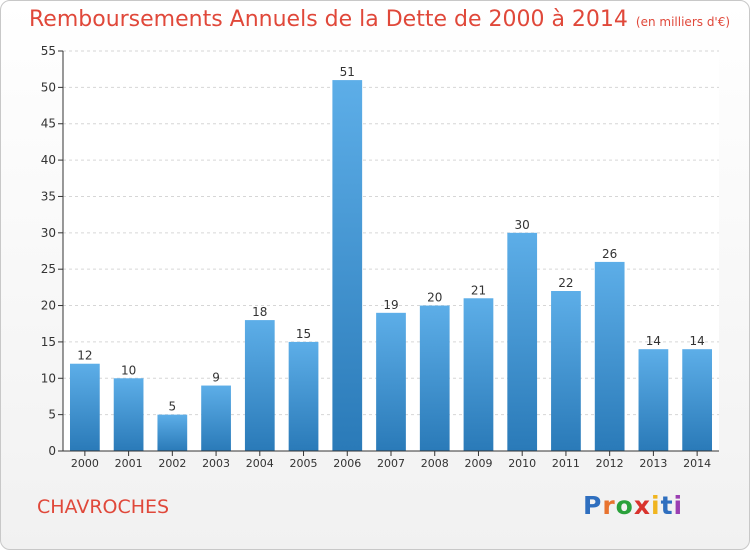 The image size is (750, 550). What do you see at coordinates (173, 407) in the screenshot?
I see `bar-value-label: 5` at bounding box center [173, 407].